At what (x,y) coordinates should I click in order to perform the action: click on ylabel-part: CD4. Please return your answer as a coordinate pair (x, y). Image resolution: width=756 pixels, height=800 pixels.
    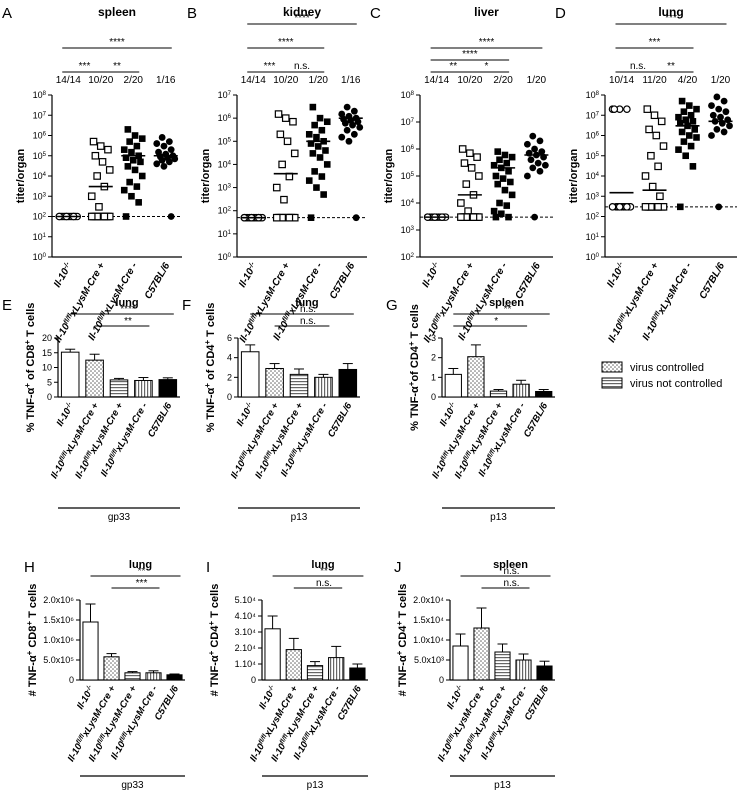
    Looking at the image, I should click on (215, 638).